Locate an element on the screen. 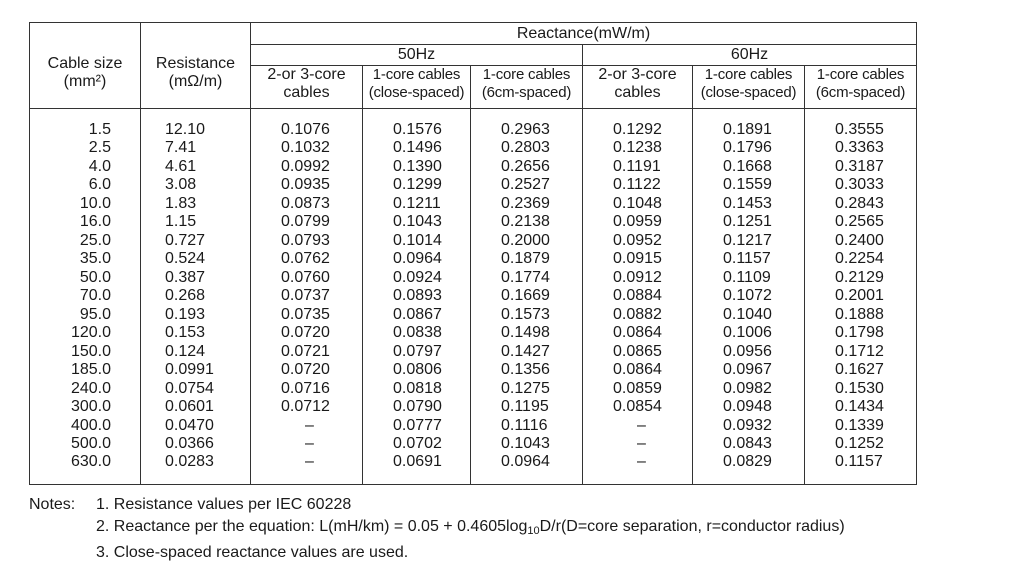 The height and width of the screenshot is (572, 1024). table-cell: 0.1116 is located at coordinates (524, 425).